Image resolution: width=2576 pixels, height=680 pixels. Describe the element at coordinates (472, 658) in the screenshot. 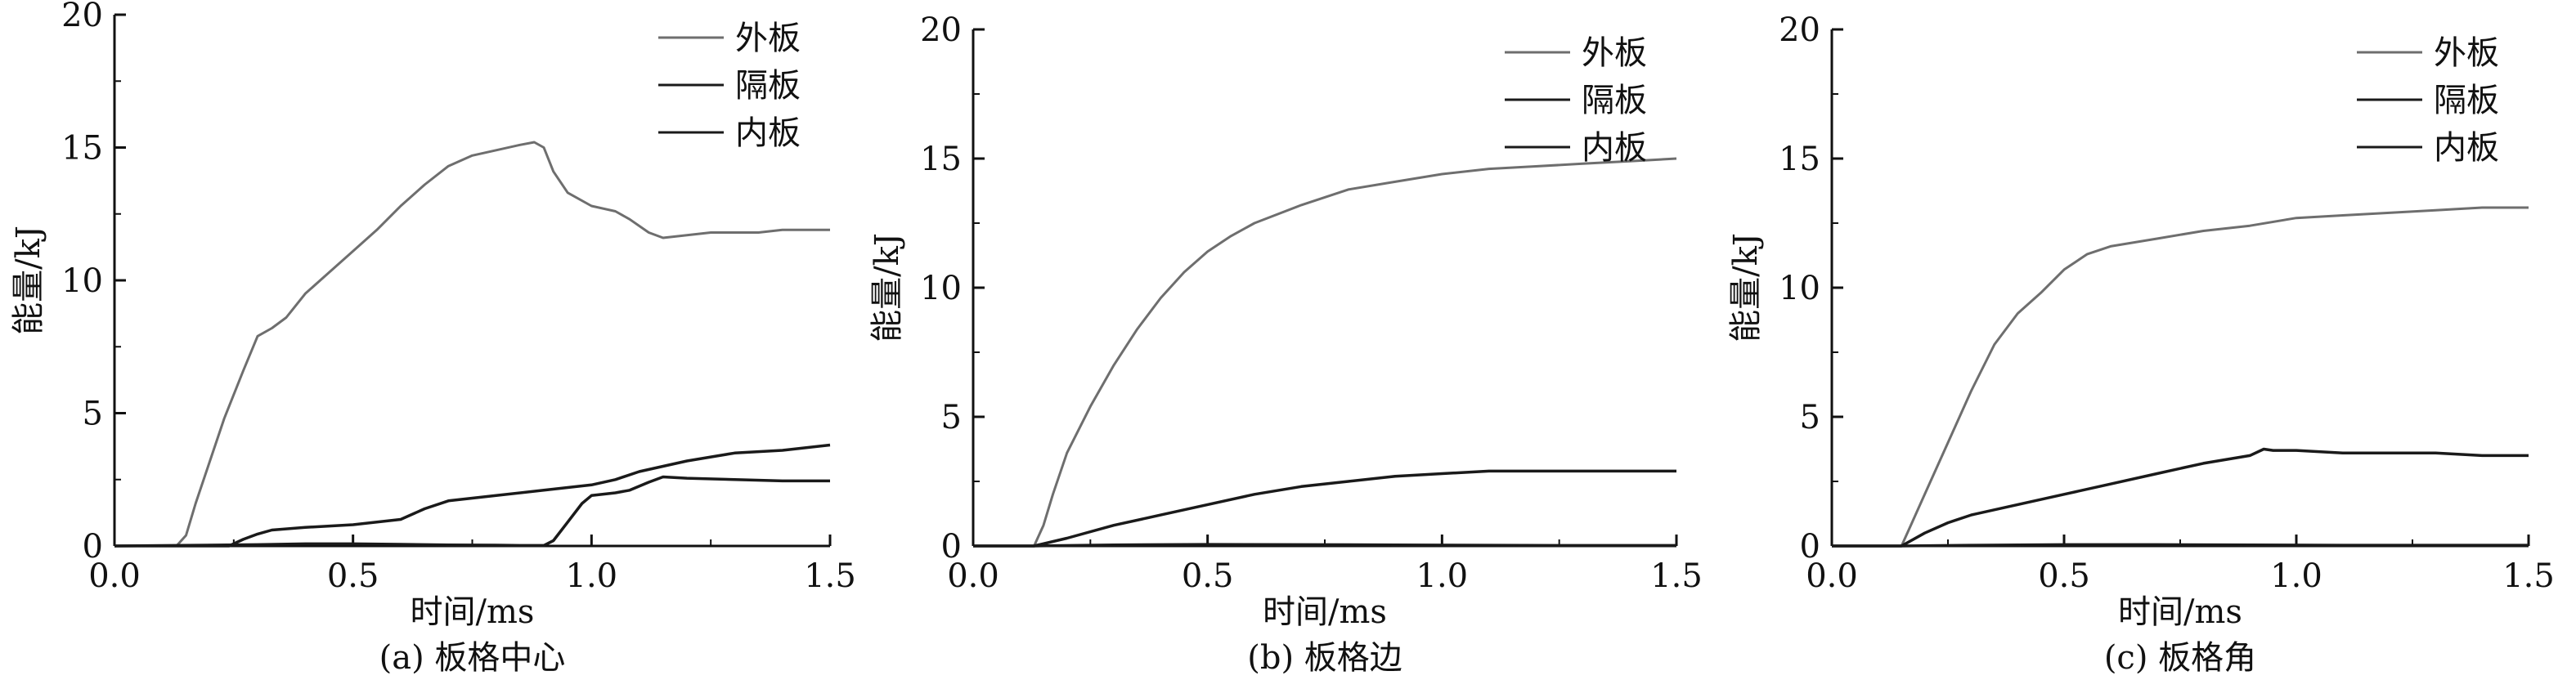

I see `panel-caption: (a) 板格中心` at that location.